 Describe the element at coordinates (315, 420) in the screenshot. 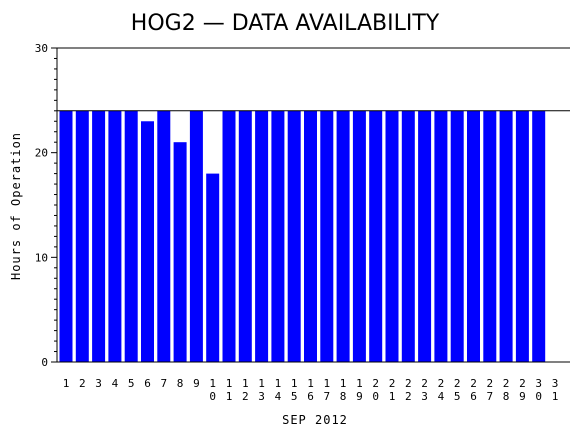

I see `x-axis-label: SEP 2012` at that location.